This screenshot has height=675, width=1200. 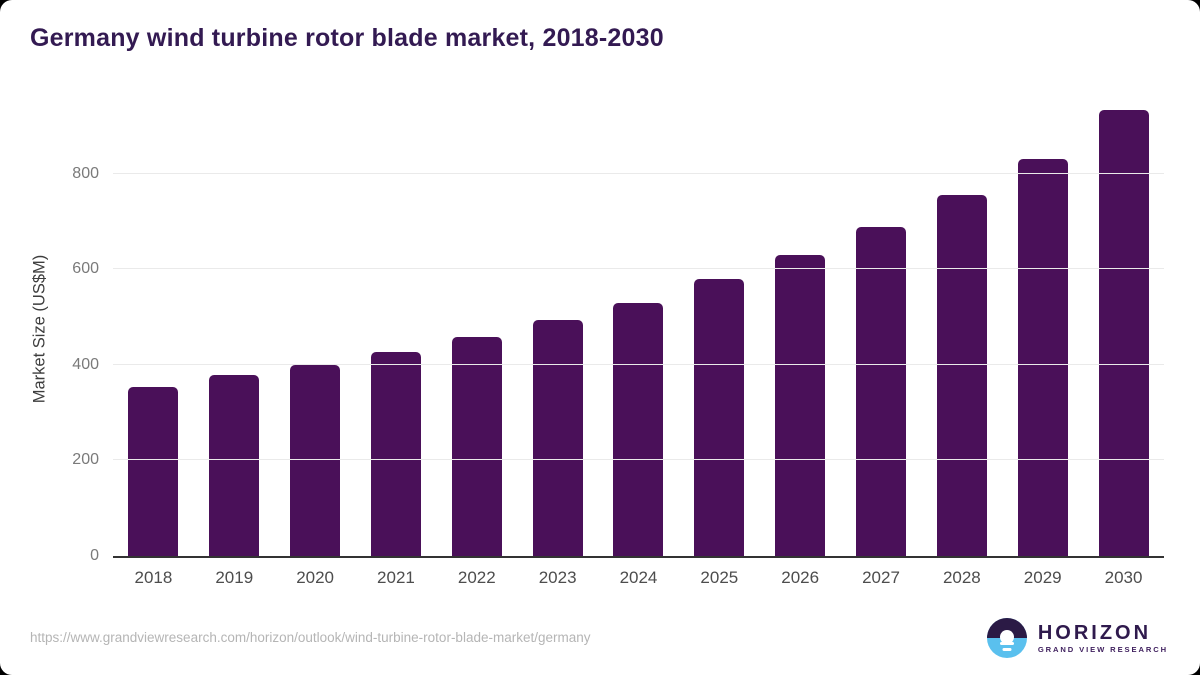 I want to click on bar-2020, so click(x=315, y=460).